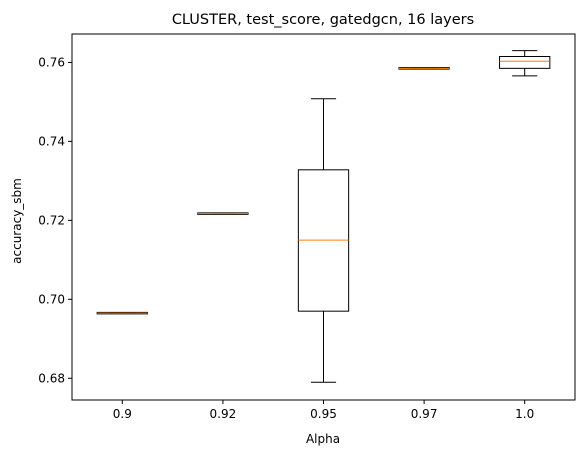 The height and width of the screenshot is (455, 576). I want to click on y-tick-label: 0.76, so click(51, 62).